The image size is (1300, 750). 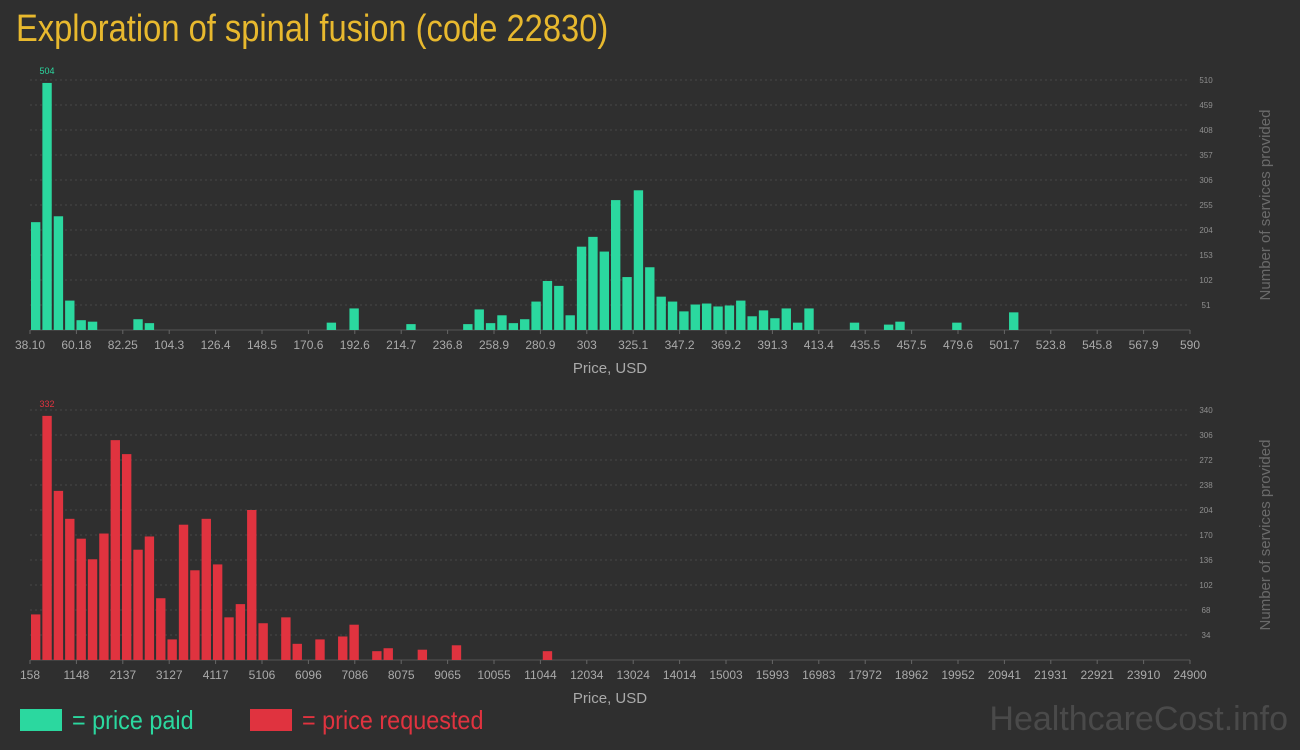 I want to click on x-tick-label: 17972, so click(x=866, y=675).